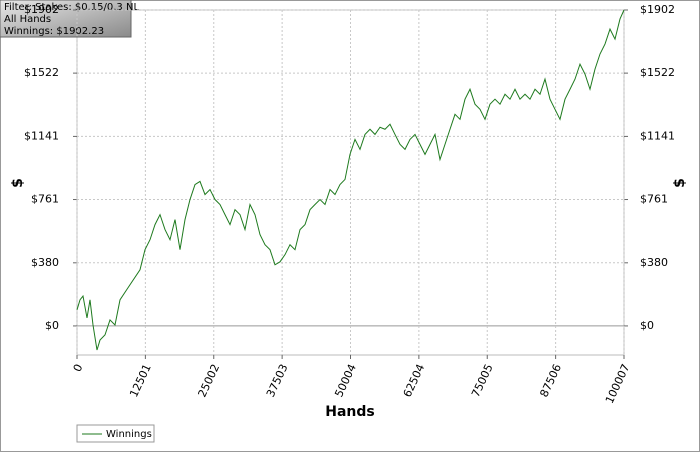 The image size is (700, 452). What do you see at coordinates (350, 412) in the screenshot?
I see `x-axis-label: Hands` at bounding box center [350, 412].